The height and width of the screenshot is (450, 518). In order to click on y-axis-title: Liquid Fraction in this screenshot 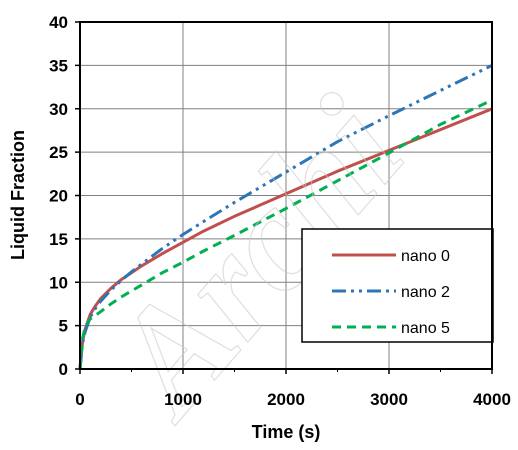, I will do `click(18, 195)`.